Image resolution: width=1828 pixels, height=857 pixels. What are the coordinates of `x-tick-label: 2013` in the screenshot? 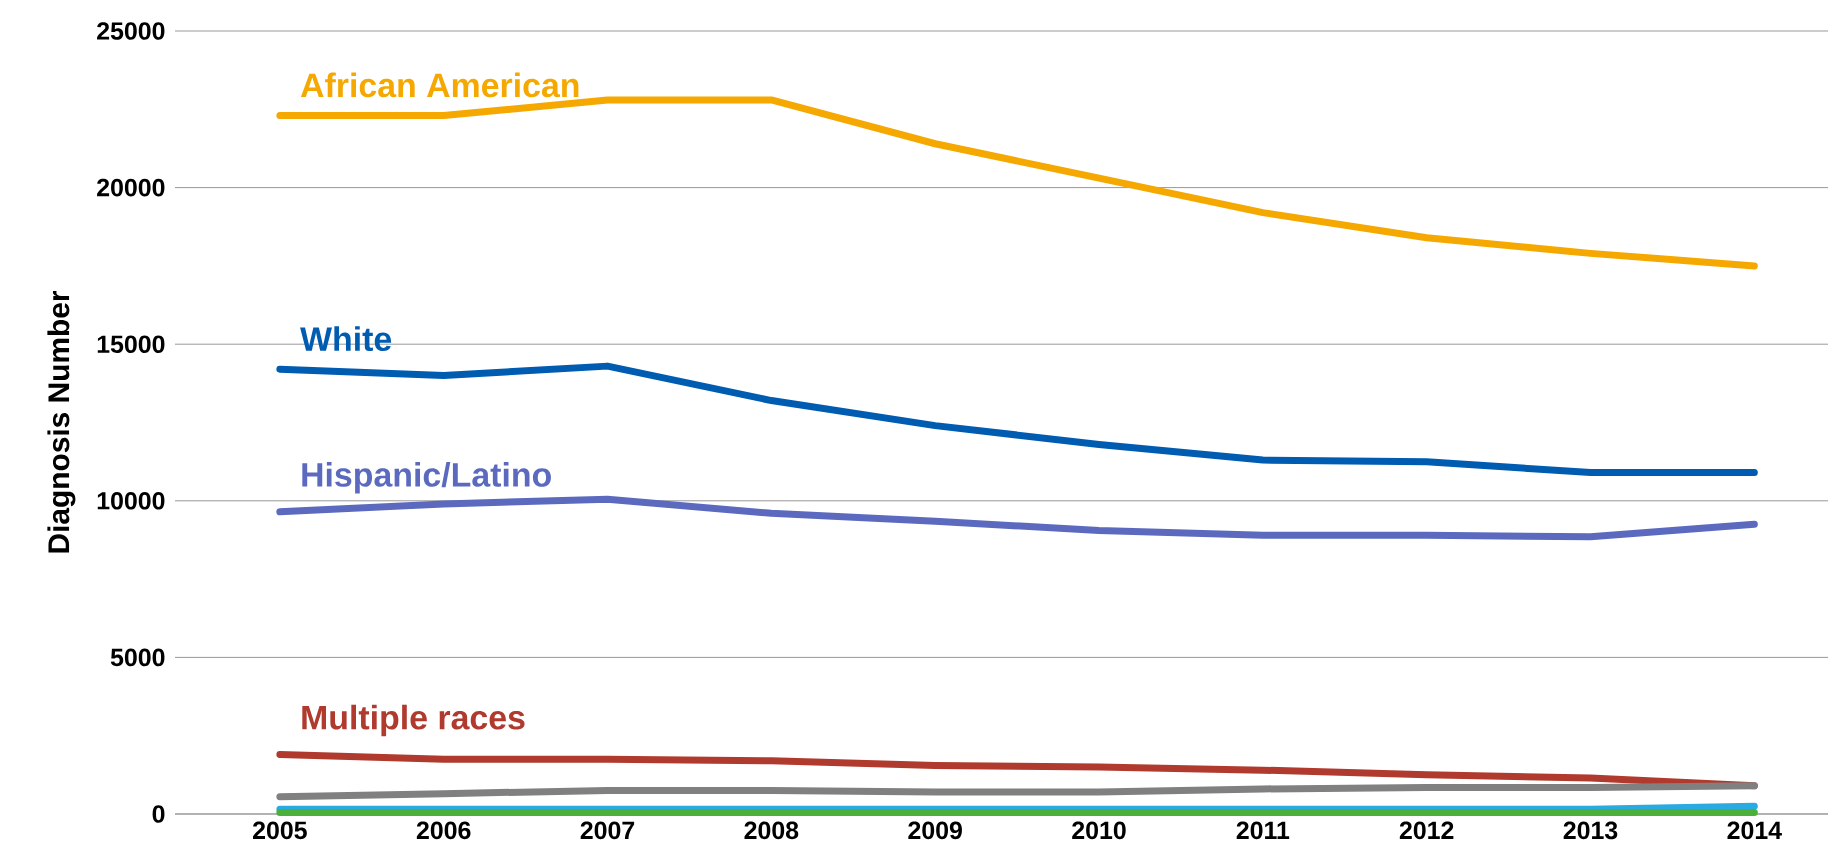 It's located at (1590, 830).